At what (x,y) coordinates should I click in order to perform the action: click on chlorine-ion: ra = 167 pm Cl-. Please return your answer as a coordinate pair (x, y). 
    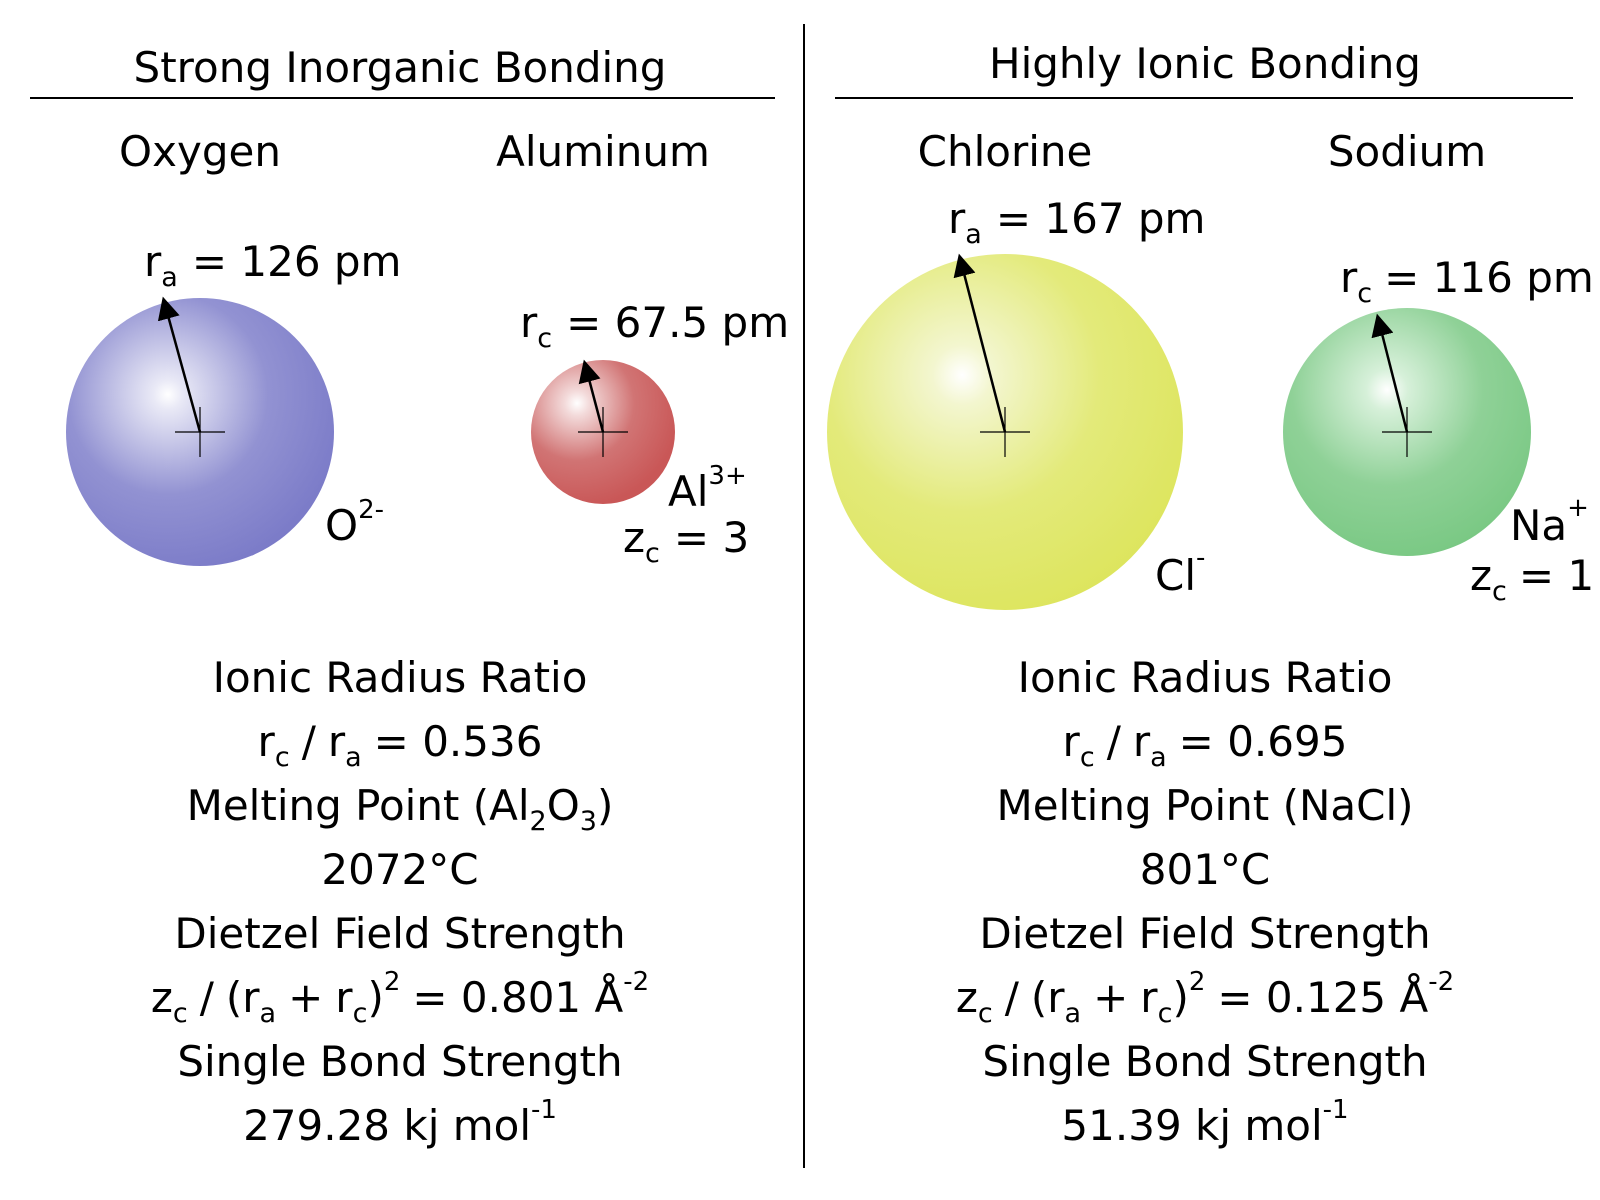
    Looking at the image, I should click on (1016, 402).